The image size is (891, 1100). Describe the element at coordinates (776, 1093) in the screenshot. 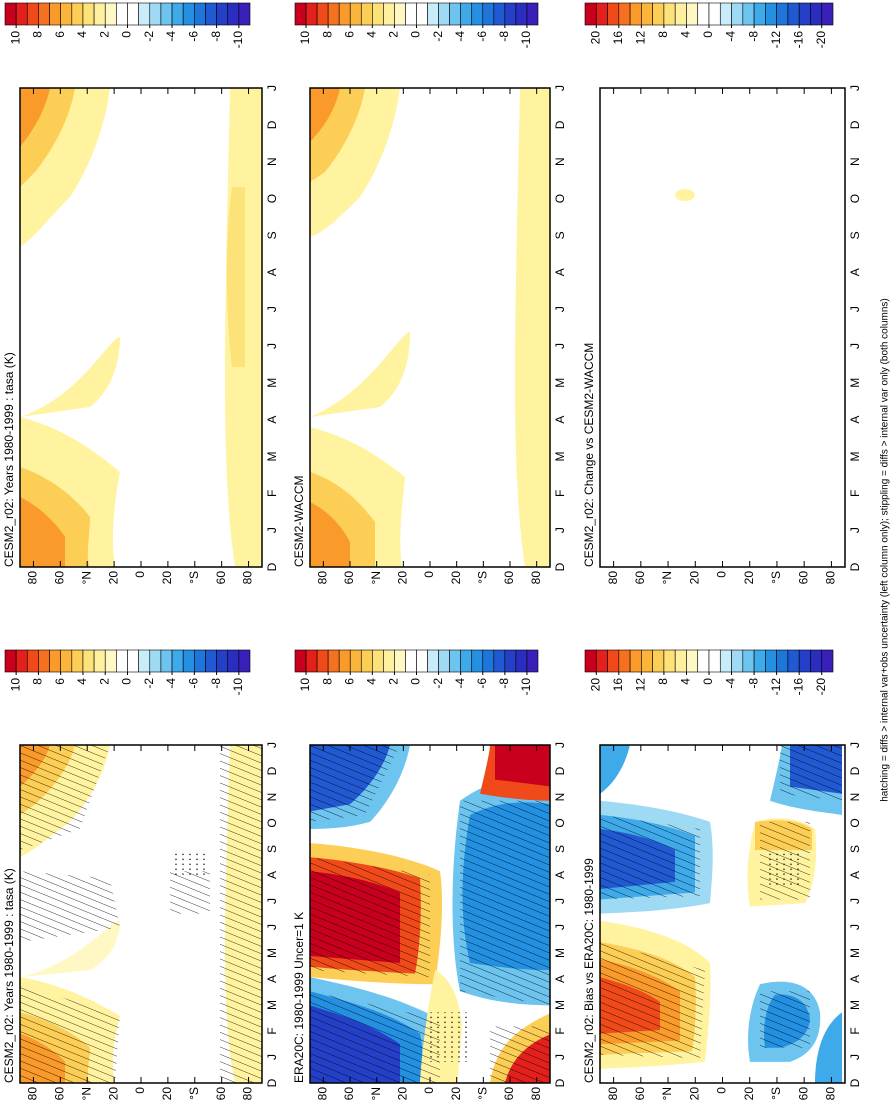

I see `y-tick-label: °S` at that location.